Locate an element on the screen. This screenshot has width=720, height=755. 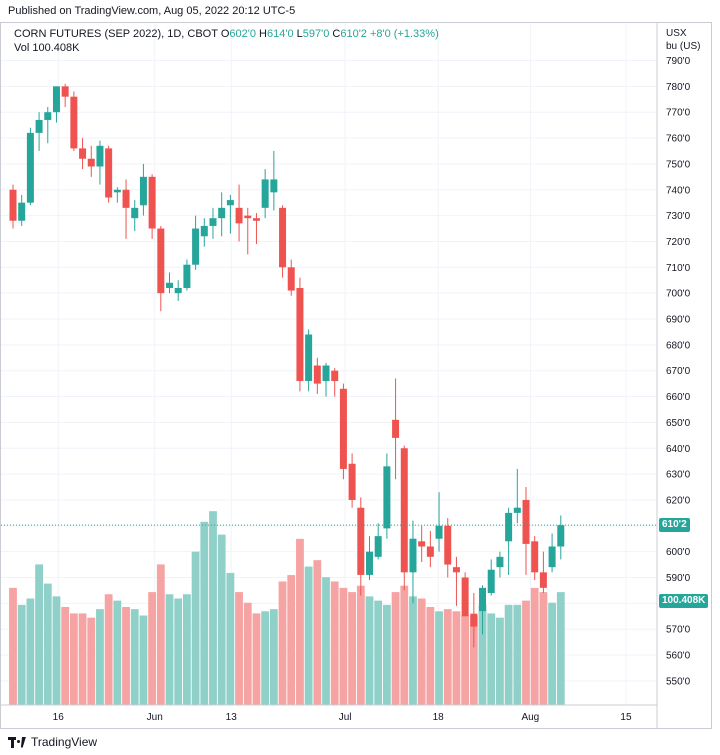
x-tick-label: 16 is located at coordinates (59, 717).